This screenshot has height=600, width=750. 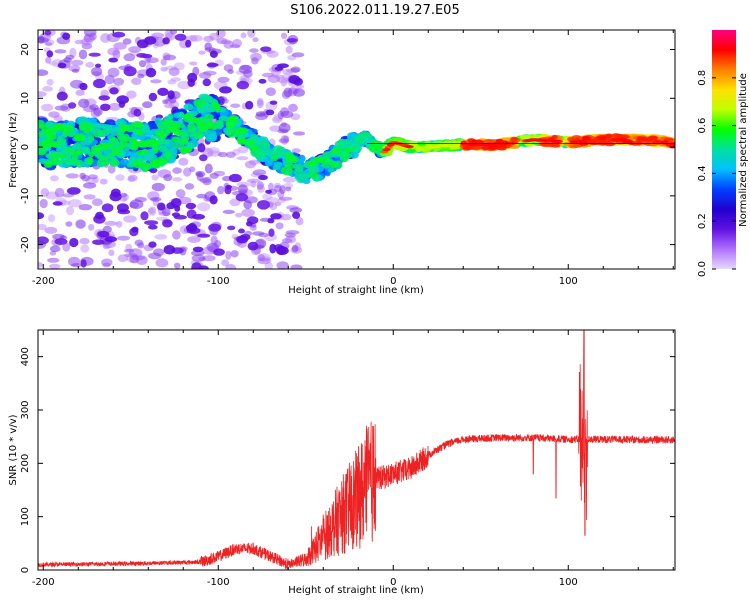 I want to click on x-tick-label: -200, so click(x=43, y=281).